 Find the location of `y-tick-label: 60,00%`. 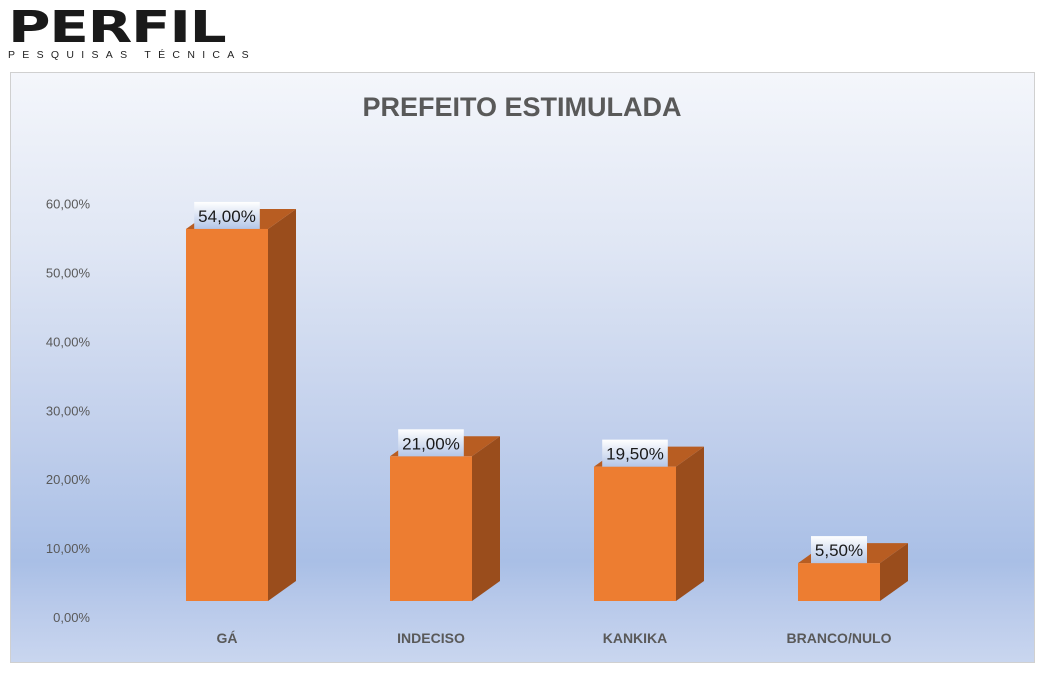

y-tick-label: 60,00% is located at coordinates (68, 204).